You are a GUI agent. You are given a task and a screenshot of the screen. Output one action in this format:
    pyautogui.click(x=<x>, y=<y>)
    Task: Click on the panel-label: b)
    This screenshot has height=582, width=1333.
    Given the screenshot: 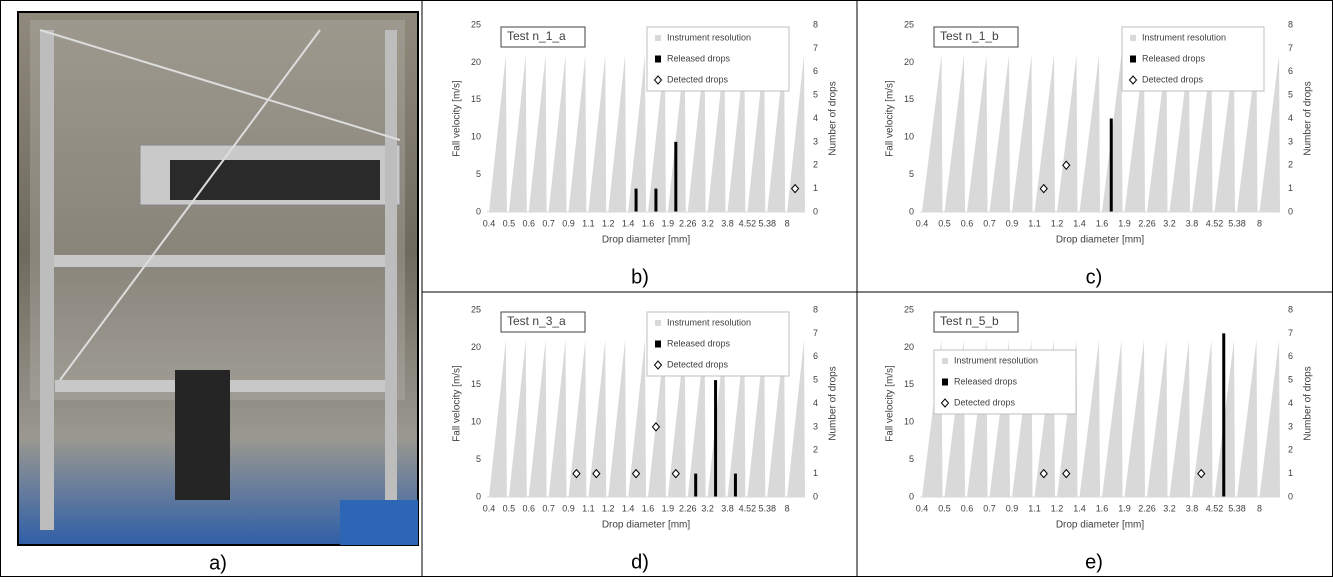 What is the action you would take?
    pyautogui.click(x=640, y=277)
    